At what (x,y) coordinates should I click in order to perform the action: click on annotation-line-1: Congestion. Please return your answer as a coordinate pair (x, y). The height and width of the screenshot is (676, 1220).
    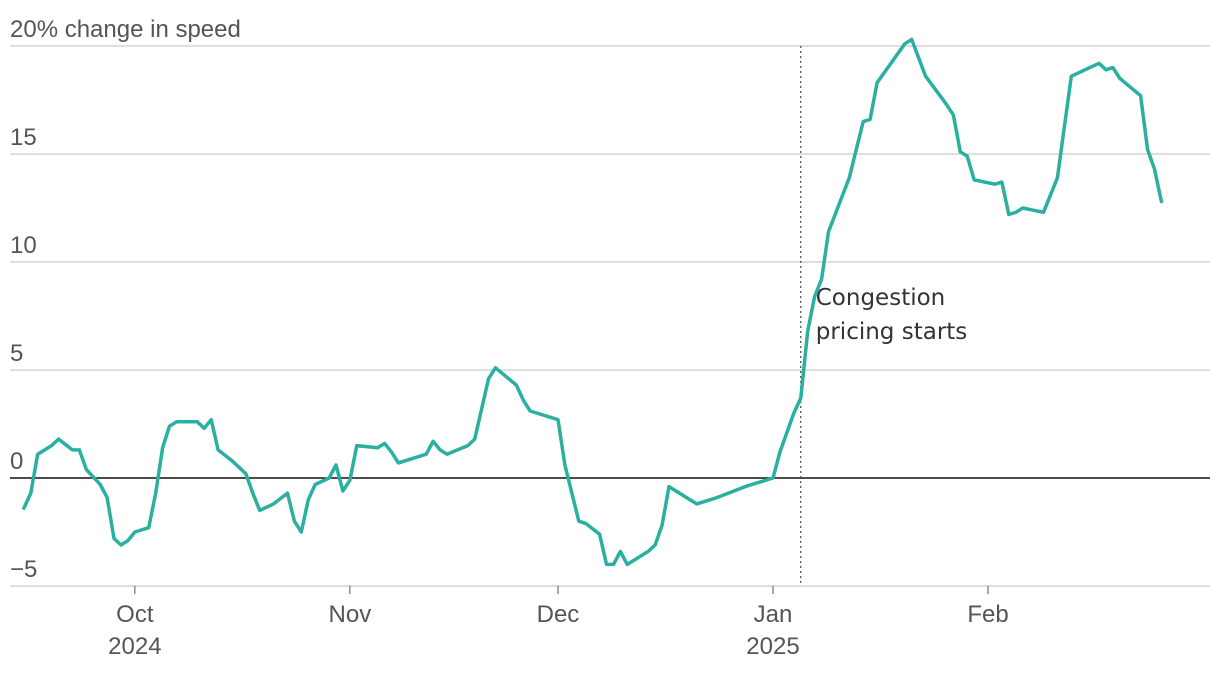
    Looking at the image, I should click on (881, 298).